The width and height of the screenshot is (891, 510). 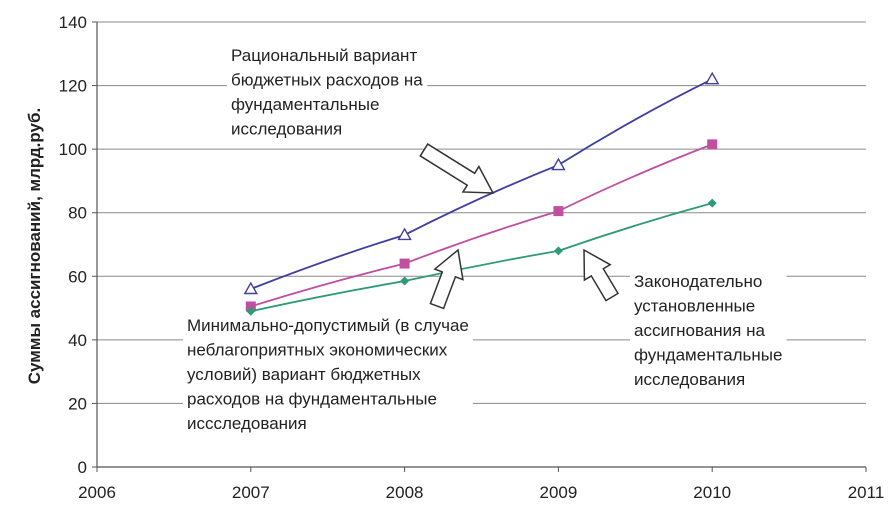 I want to click on y-tick-label: 20, so click(x=77, y=403).